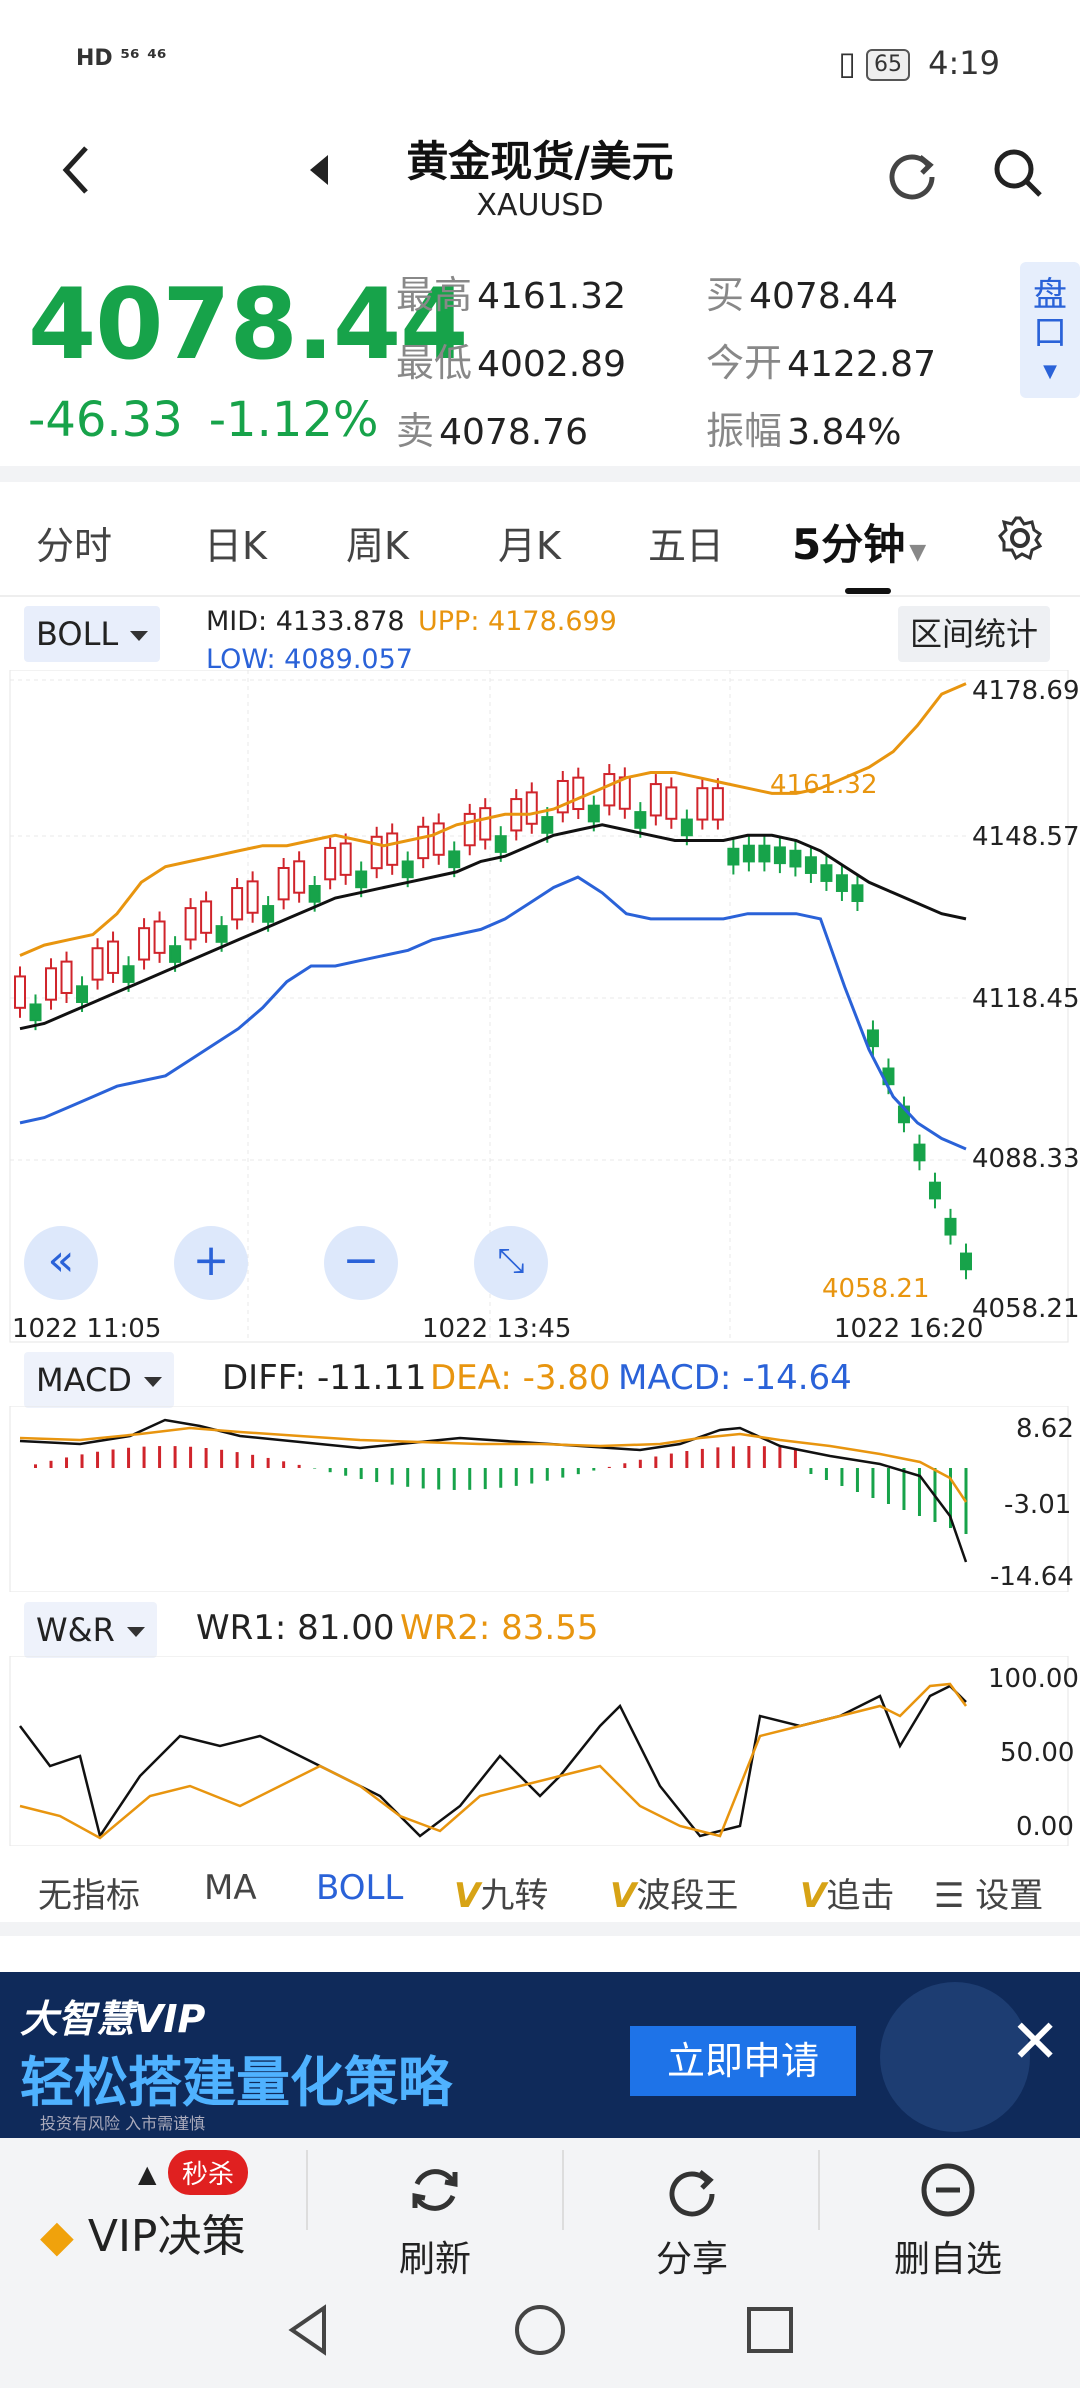  What do you see at coordinates (310, 2330) in the screenshot?
I see `system-back-icon` at bounding box center [310, 2330].